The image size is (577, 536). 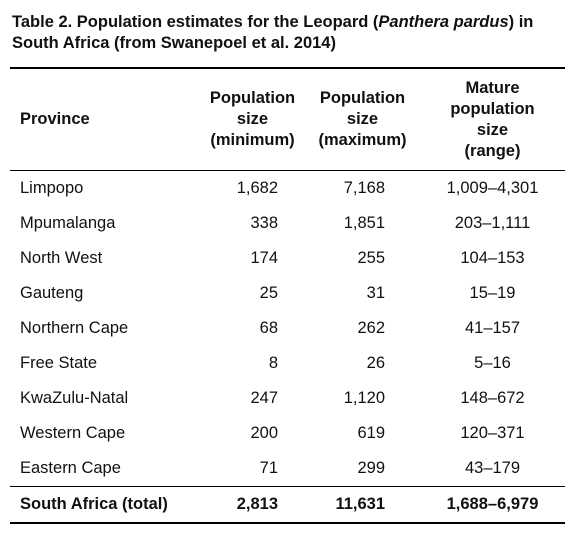 I want to click on cell-value: 43–179, so click(x=492, y=468).